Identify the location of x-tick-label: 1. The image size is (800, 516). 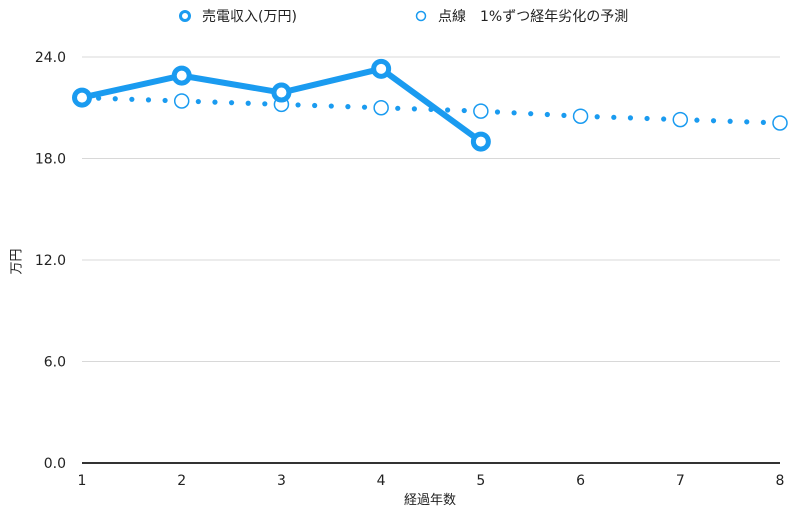
(82, 481).